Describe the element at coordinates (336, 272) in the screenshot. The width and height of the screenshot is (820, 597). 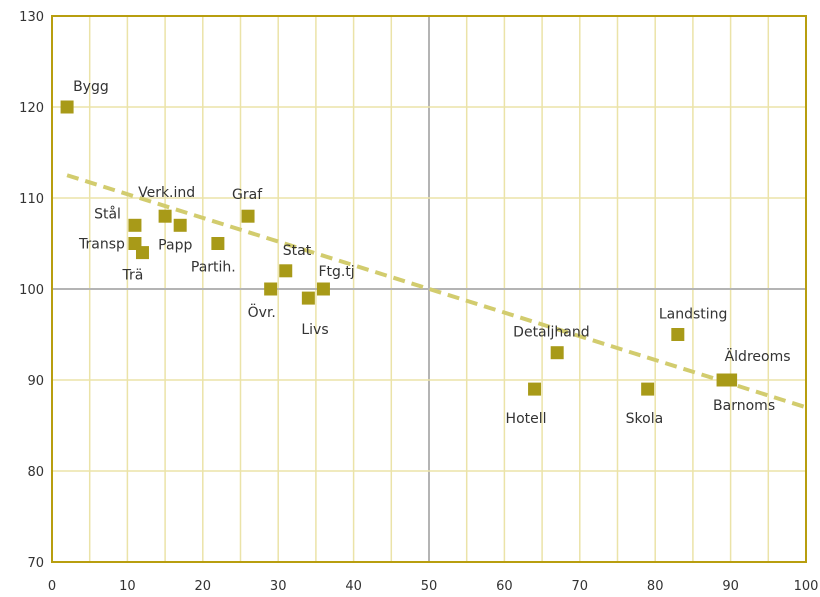
I see `point-label: Ftg.tj` at that location.